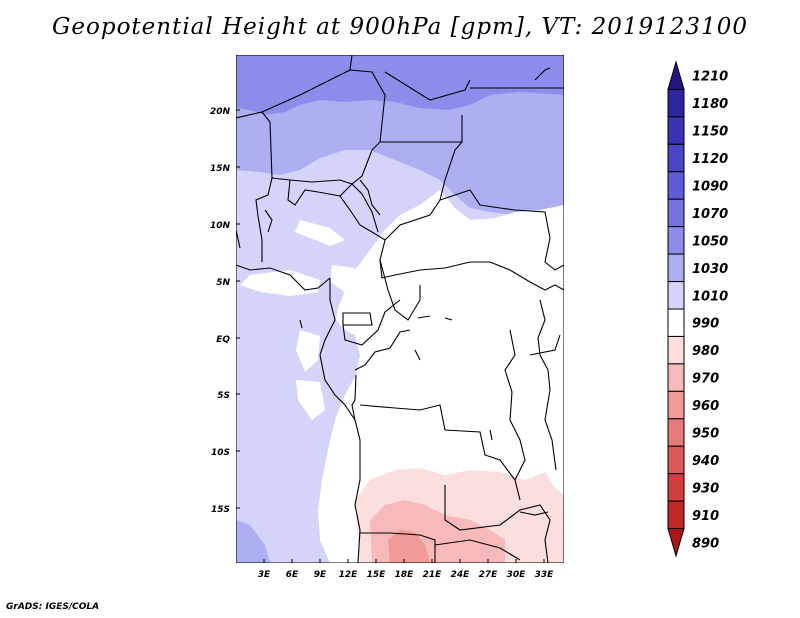  Describe the element at coordinates (705, 516) in the screenshot. I see `colorbar-label: 910` at that location.